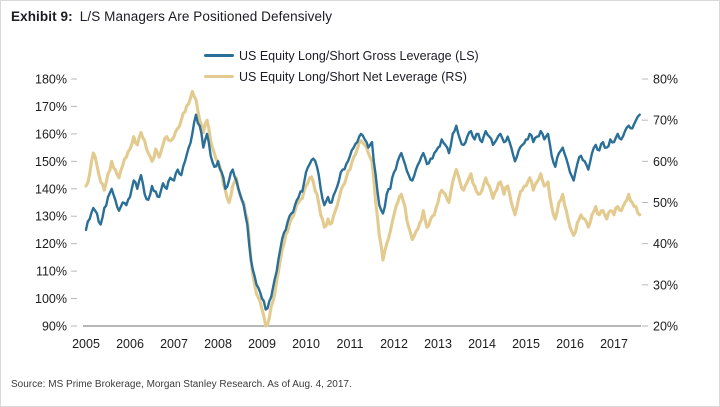 This screenshot has height=407, width=720. I want to click on right-axis-label: 70%, so click(665, 121).